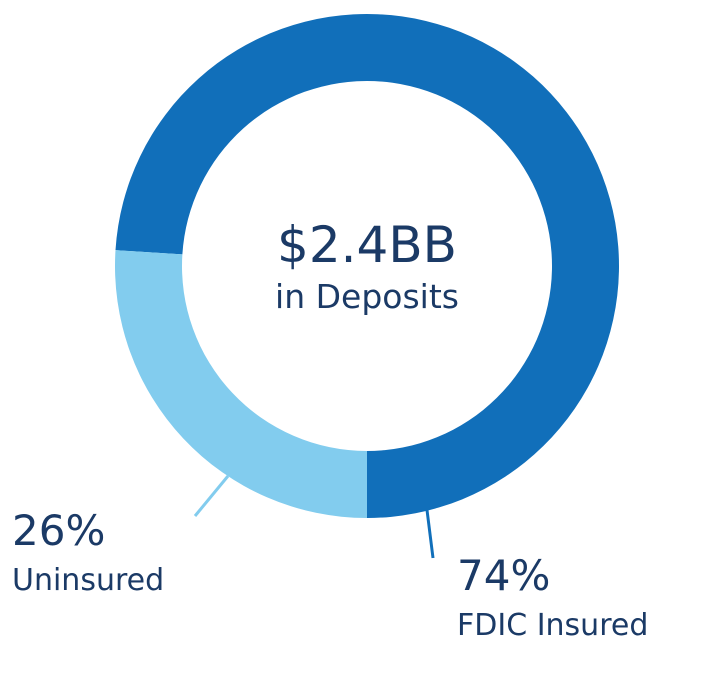  I want to click on slice-percent: 74%, so click(503, 575).